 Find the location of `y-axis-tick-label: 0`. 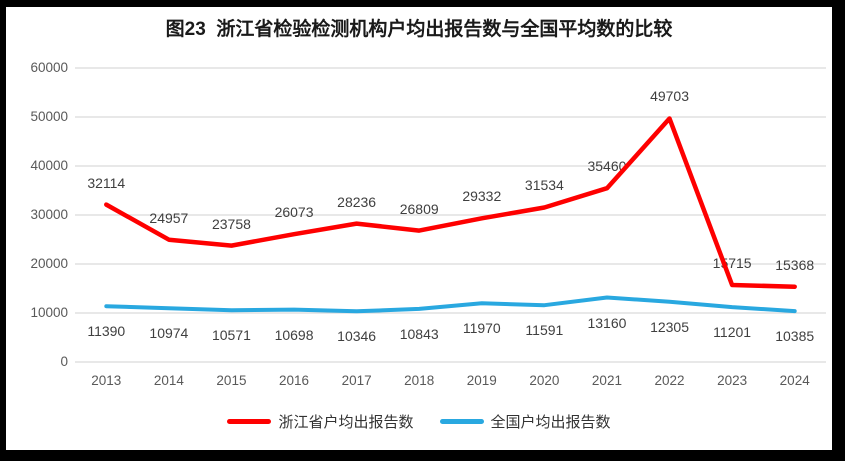

y-axis-tick-label: 0 is located at coordinates (64, 361).